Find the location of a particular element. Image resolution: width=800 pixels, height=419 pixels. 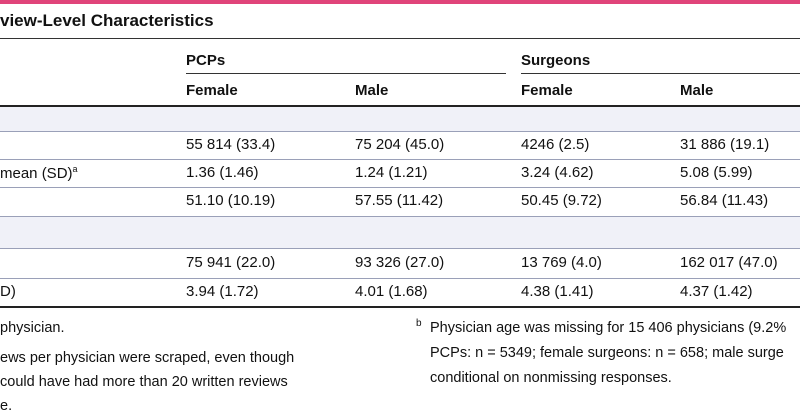

table-cell: 51.10 (10.19) is located at coordinates (231, 200).